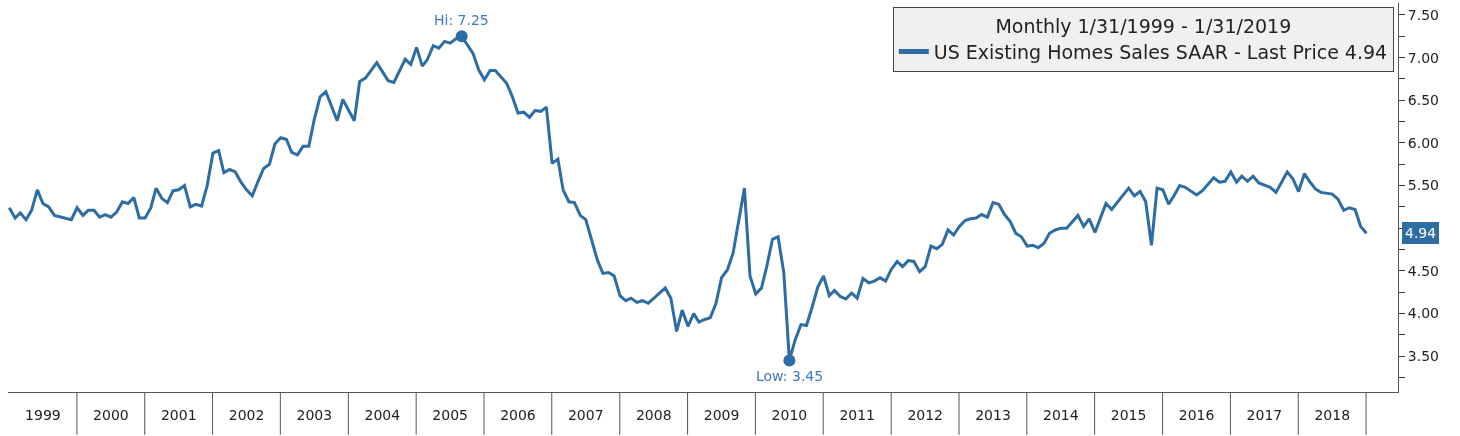 Image resolution: width=1460 pixels, height=436 pixels. Describe the element at coordinates (925, 414) in the screenshot. I see `x-tick-label: 2012` at that location.